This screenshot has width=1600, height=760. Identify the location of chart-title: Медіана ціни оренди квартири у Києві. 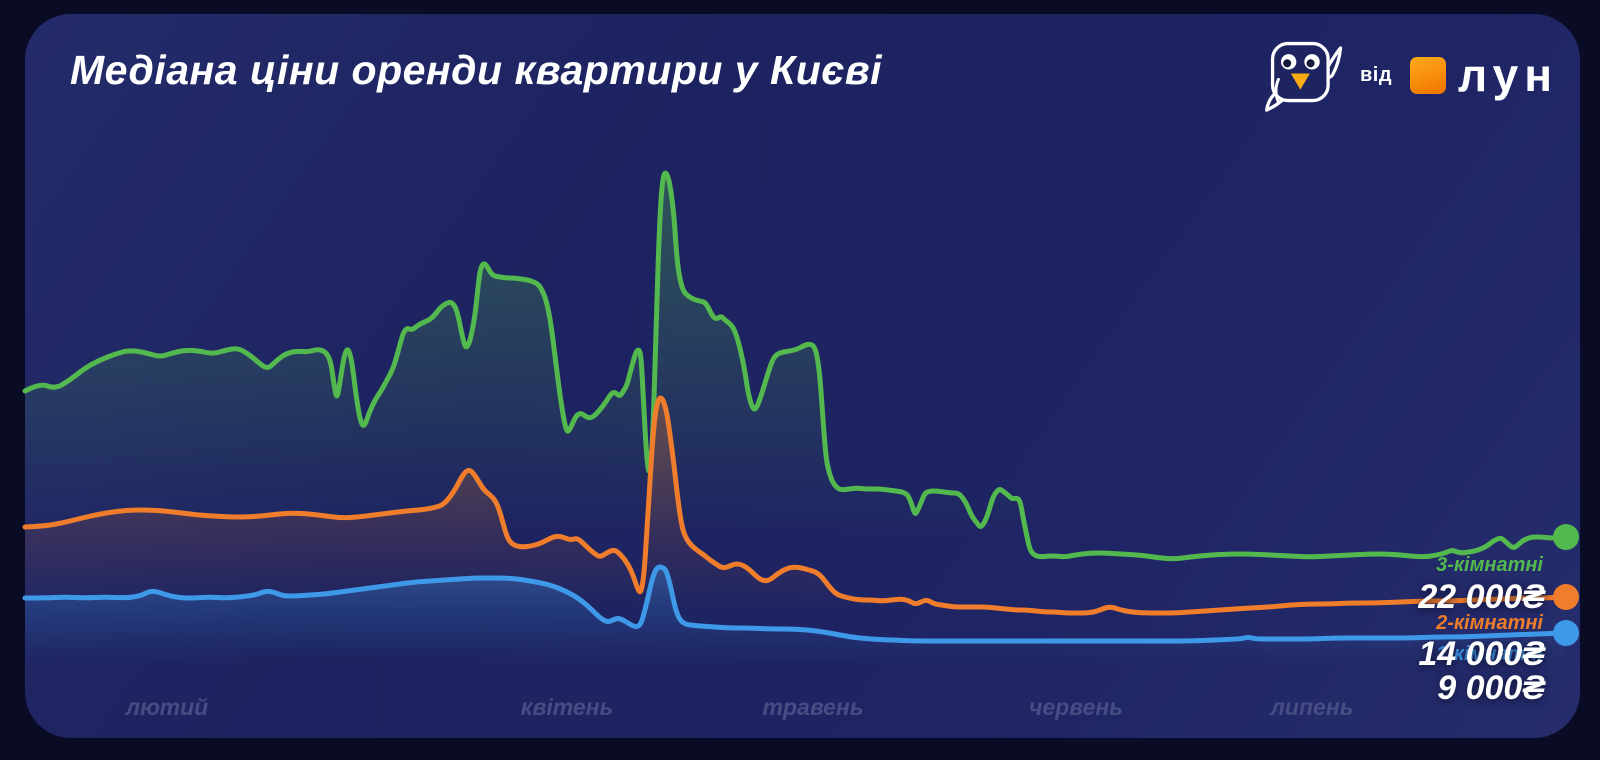
(476, 70).